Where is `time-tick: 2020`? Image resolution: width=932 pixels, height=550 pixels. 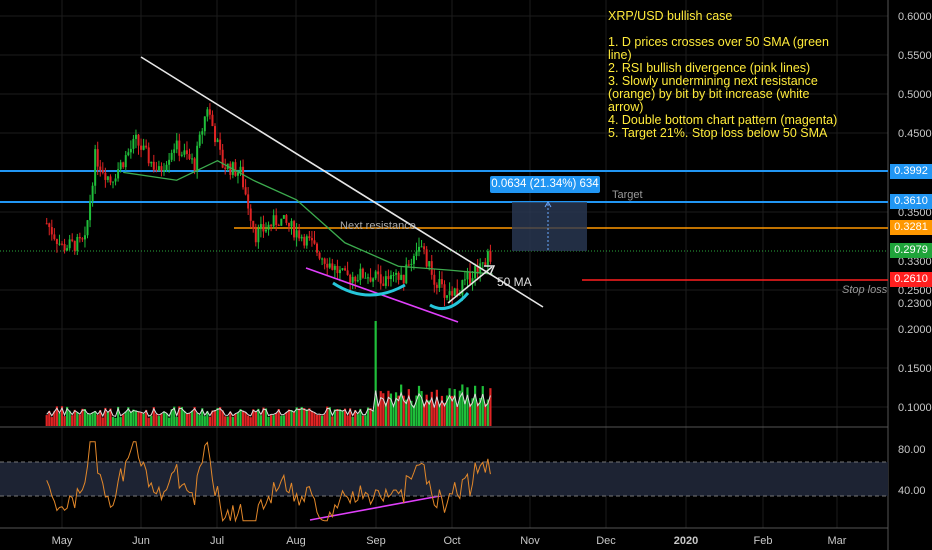
time-tick: 2020 is located at coordinates (686, 541).